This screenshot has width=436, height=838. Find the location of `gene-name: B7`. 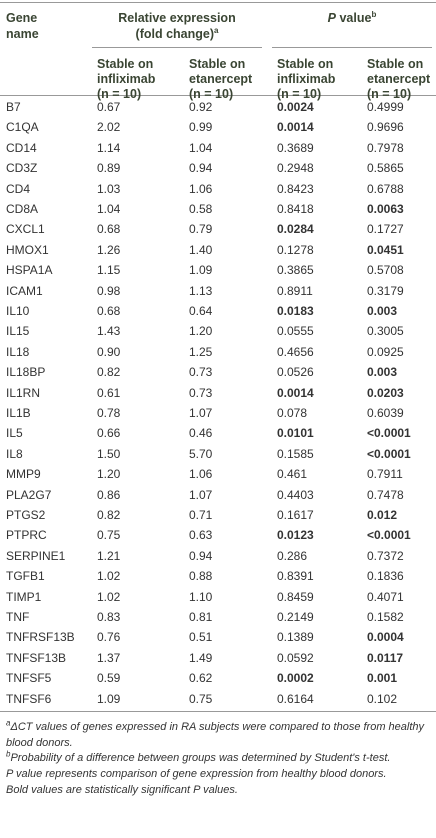

gene-name: B7 is located at coordinates (13, 107).